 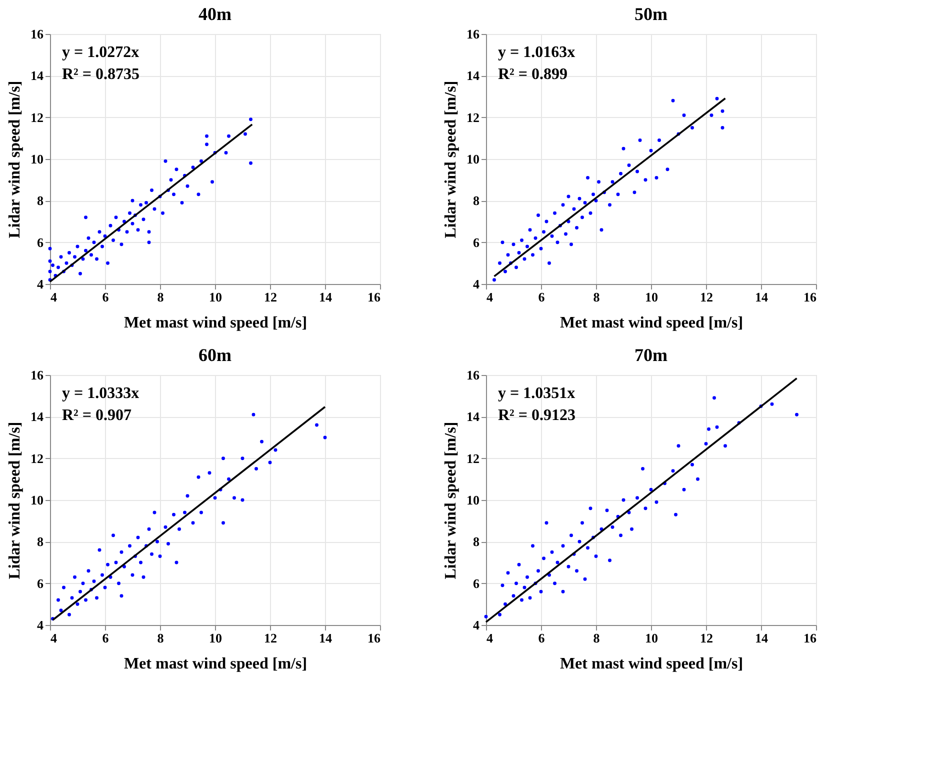 What do you see at coordinates (533, 74) in the screenshot?
I see `annotation: R² = 0.899` at bounding box center [533, 74].